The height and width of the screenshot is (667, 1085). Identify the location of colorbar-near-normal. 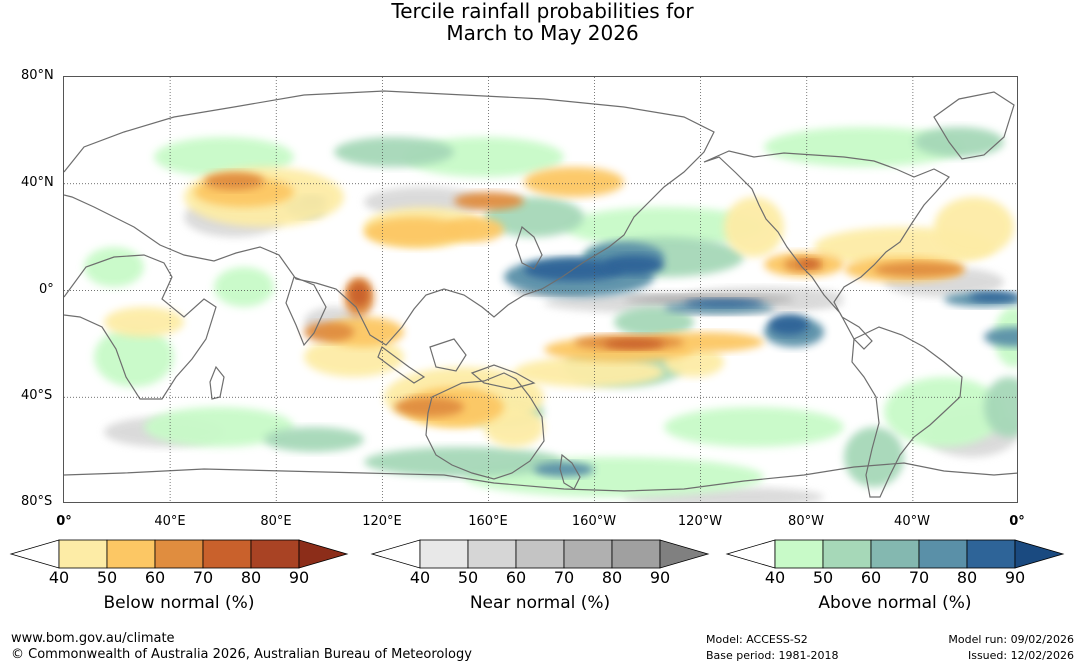
(540, 554).